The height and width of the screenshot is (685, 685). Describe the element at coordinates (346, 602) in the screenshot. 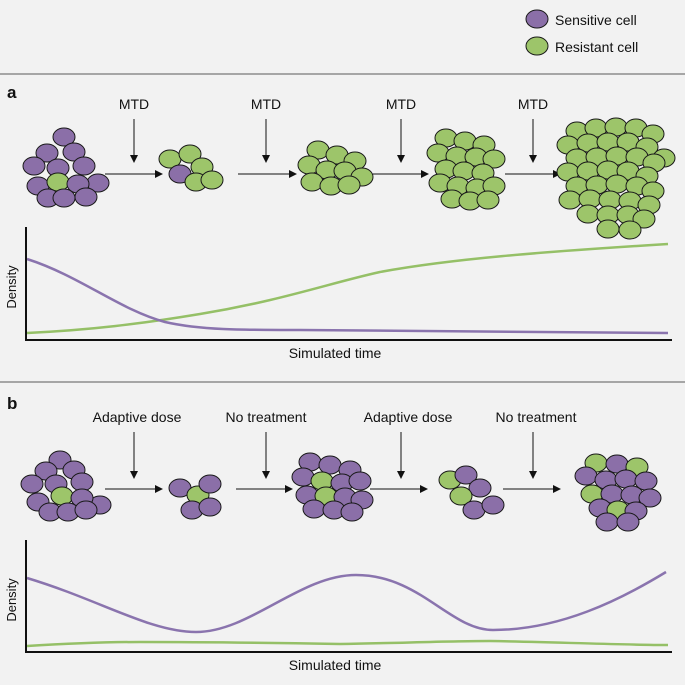

I see `panel-b-sensitive-curve` at that location.